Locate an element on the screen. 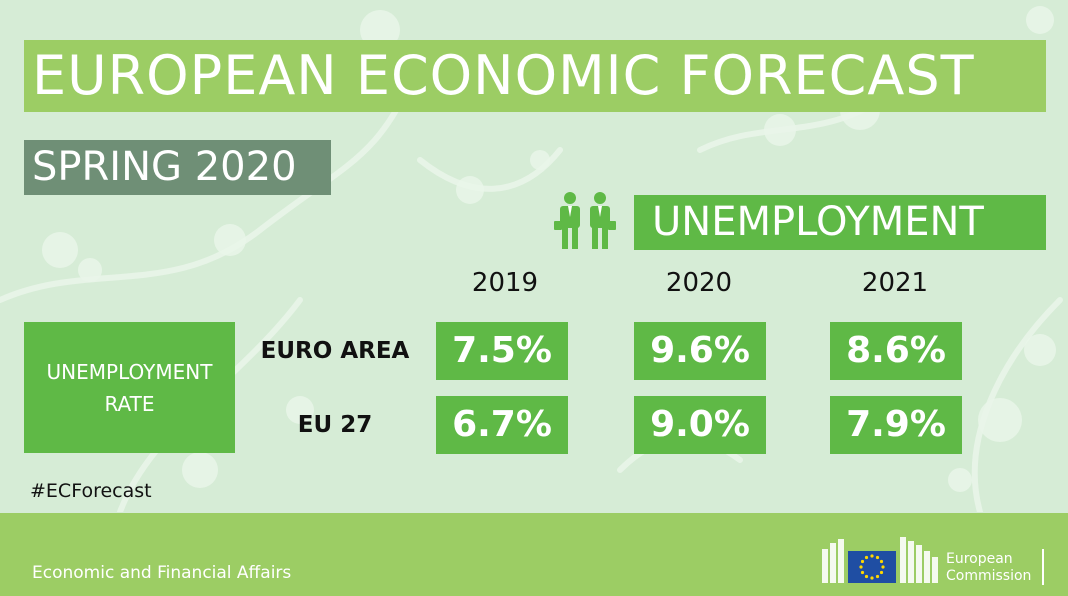  ec-logo-line2: Commission is located at coordinates (989, 576).